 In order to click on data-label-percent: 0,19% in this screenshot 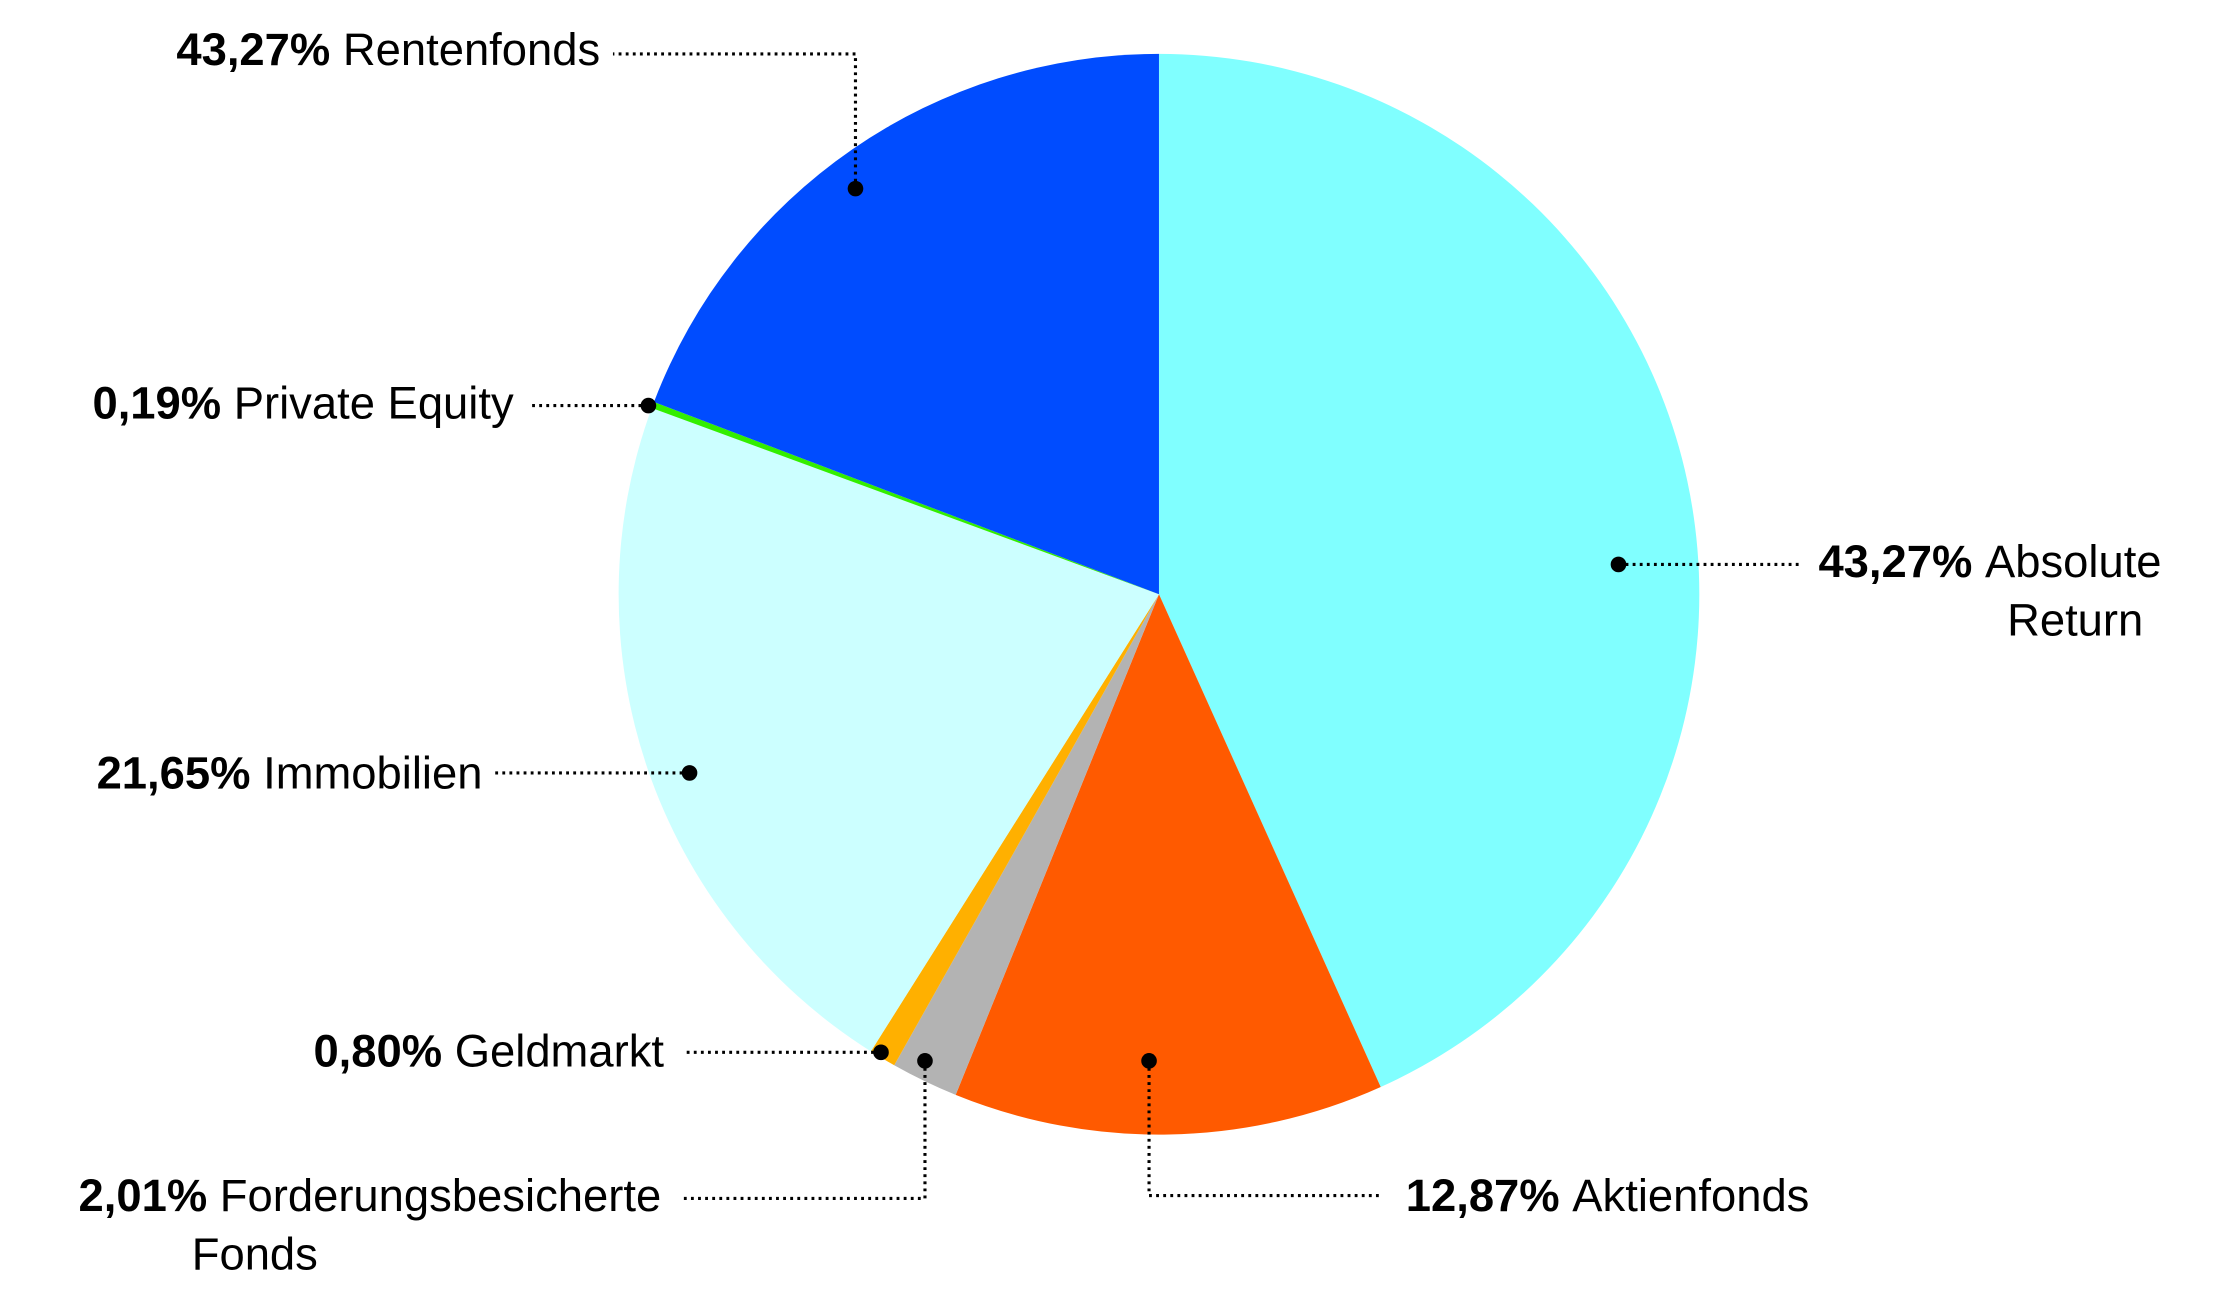, I will do `click(162, 402)`.